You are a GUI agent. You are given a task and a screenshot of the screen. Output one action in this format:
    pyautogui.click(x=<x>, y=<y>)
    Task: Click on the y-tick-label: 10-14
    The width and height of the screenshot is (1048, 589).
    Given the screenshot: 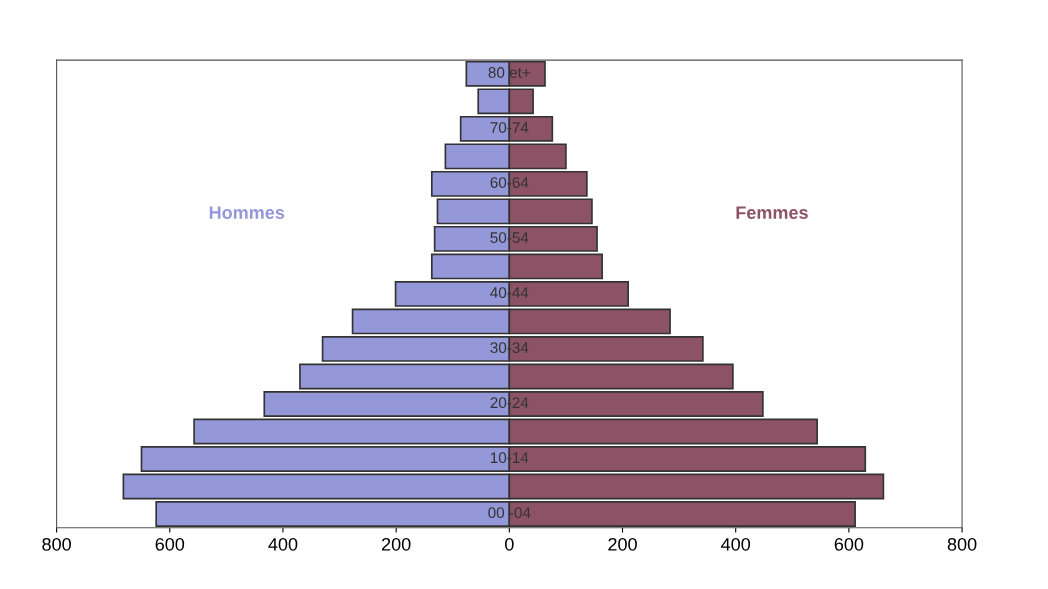 What is the action you would take?
    pyautogui.click(x=509, y=458)
    